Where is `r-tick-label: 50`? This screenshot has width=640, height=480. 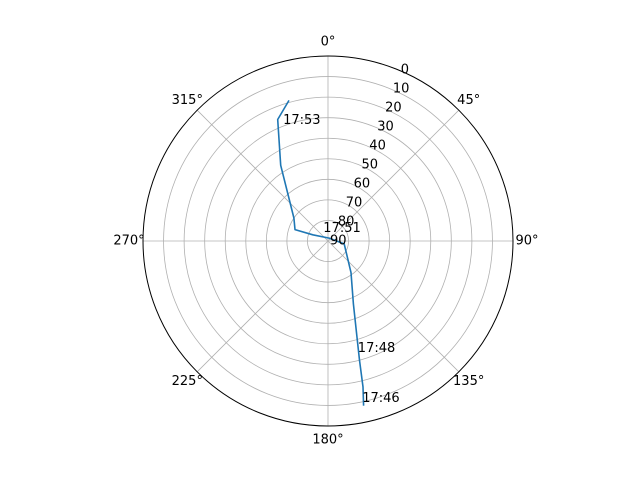
r-tick-label: 50 is located at coordinates (370, 165).